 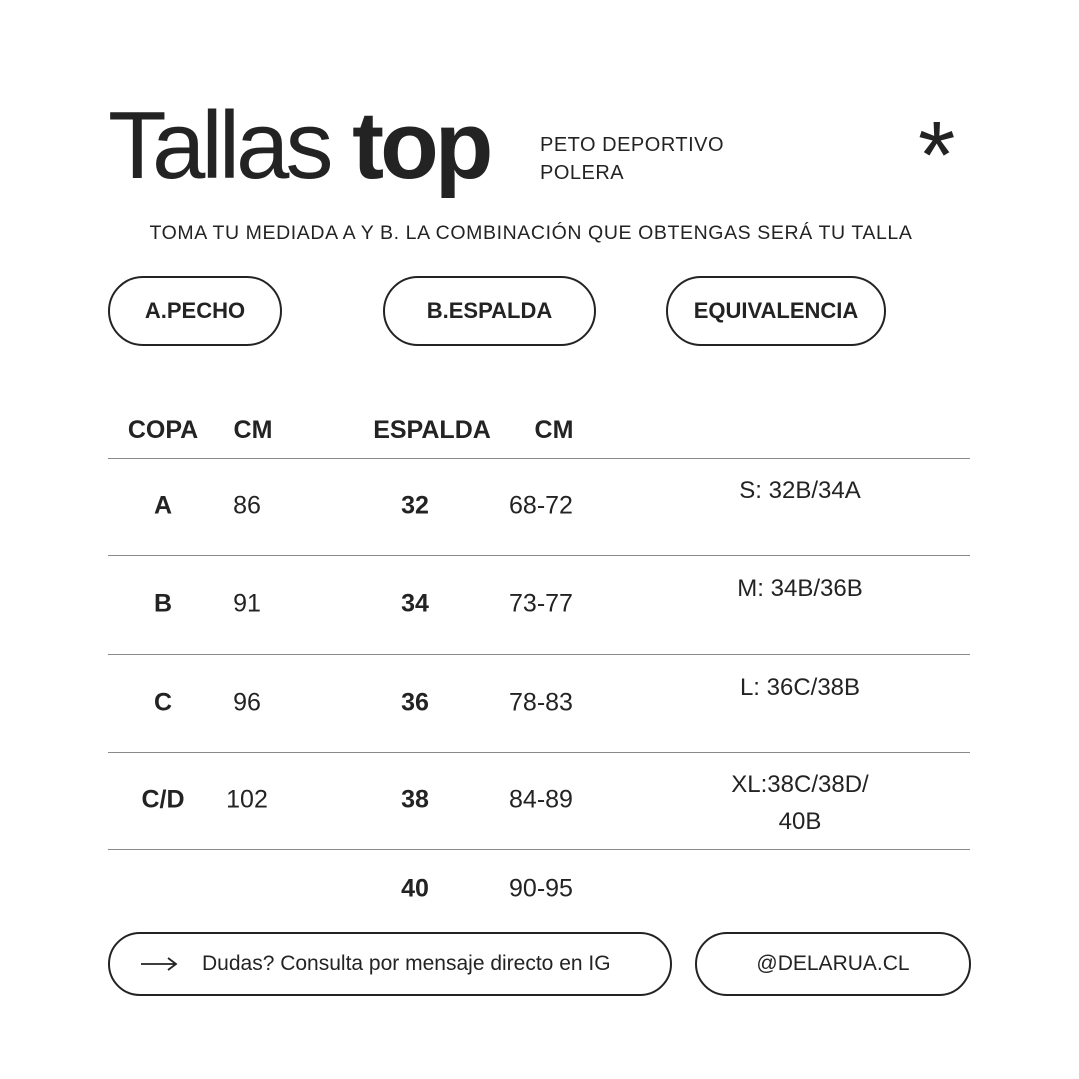 I want to click on cell-copa: A, so click(x=163, y=505).